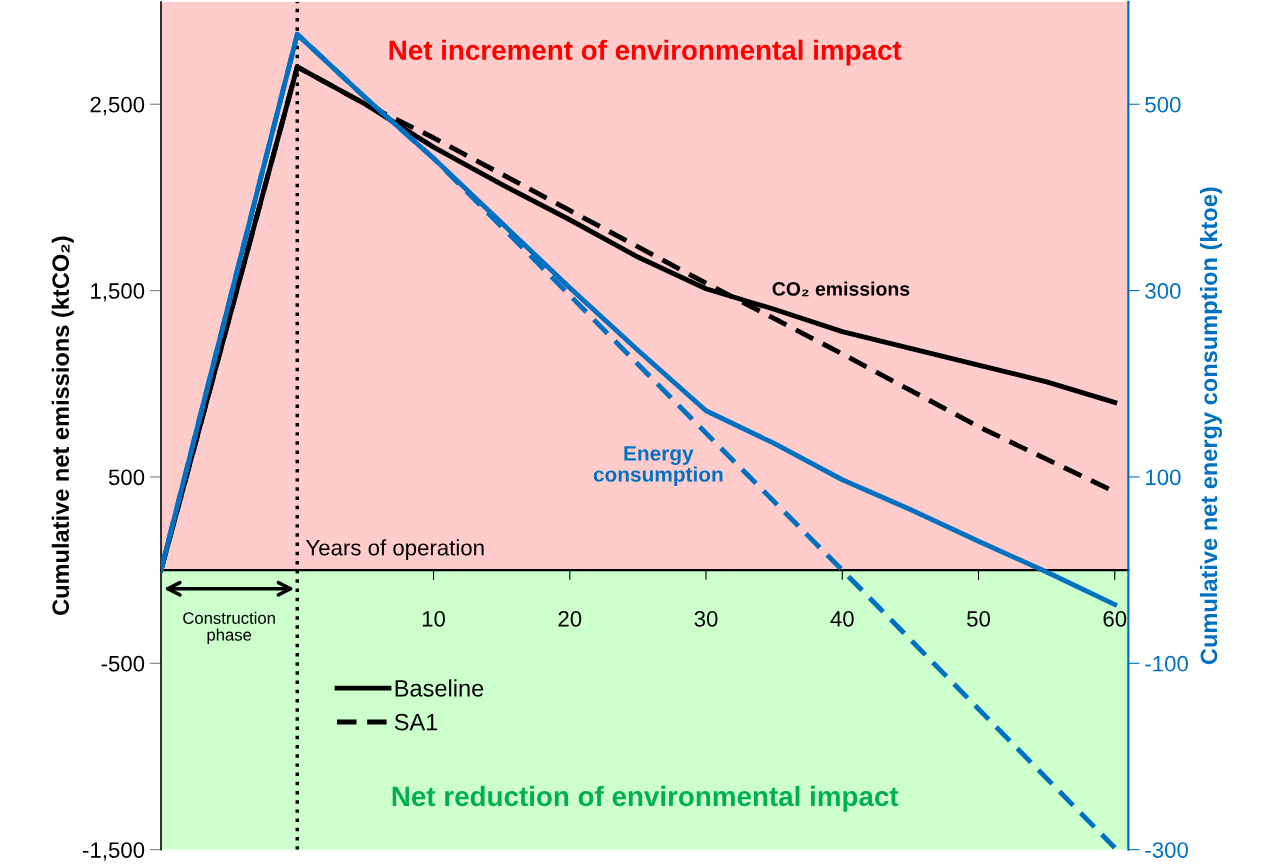 The image size is (1283, 867). I want to click on y-tick-label: 2,500, so click(117, 106).